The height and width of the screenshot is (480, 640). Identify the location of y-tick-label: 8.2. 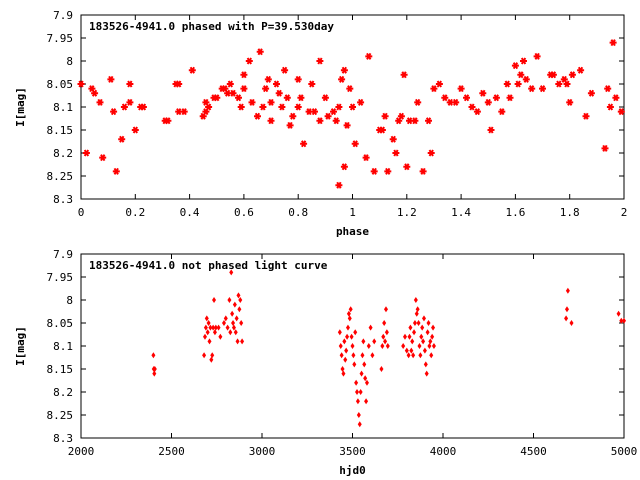
(63, 392).